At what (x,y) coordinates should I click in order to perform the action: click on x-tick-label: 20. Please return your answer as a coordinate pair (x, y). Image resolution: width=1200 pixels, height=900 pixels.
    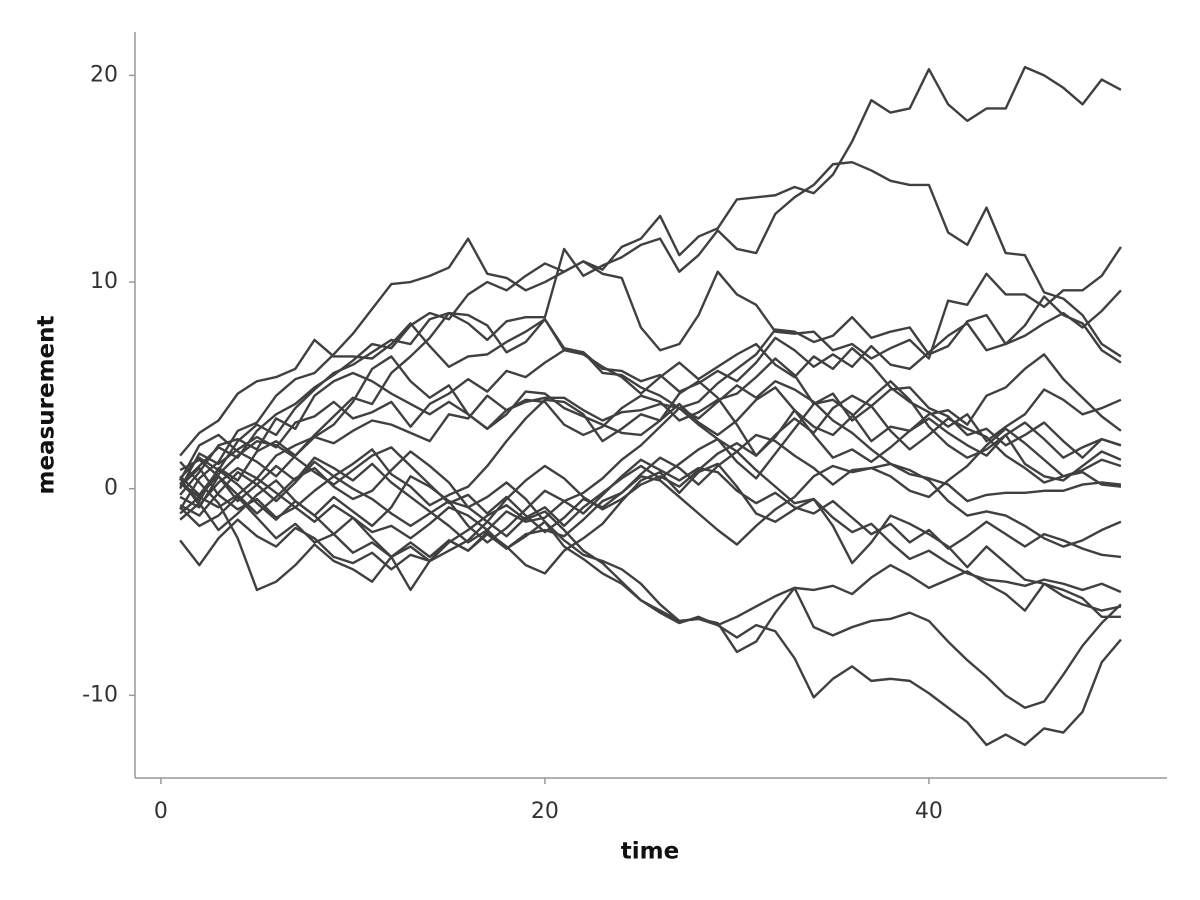
    Looking at the image, I should click on (545, 811).